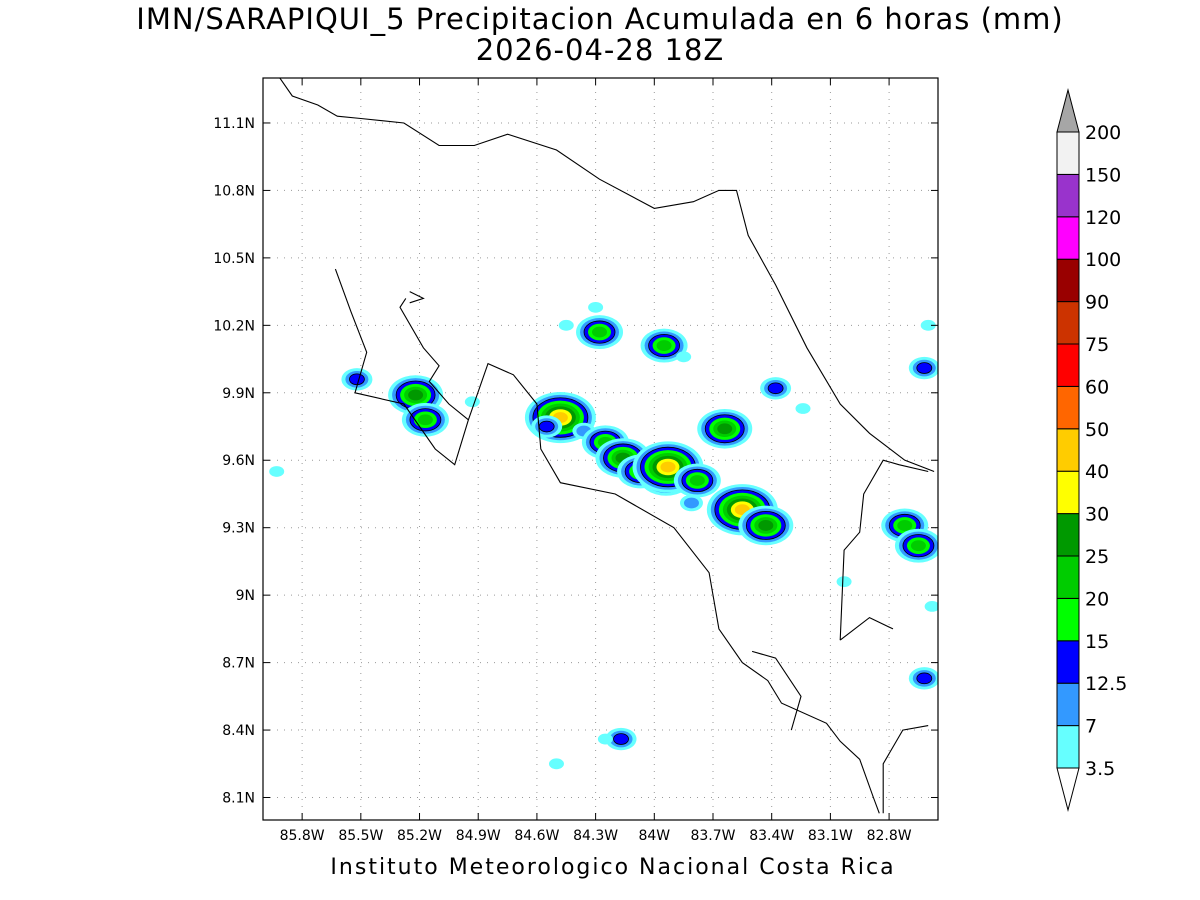 This screenshot has width=1200, height=900. I want to click on colorbar-under-arrow, so click(1068, 789).